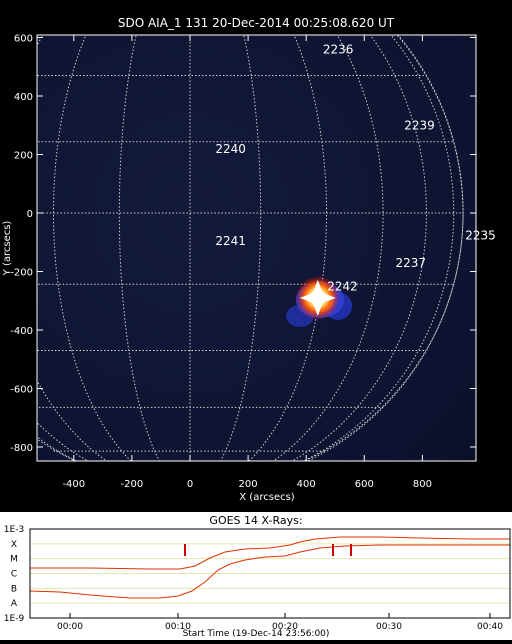 This screenshot has width=512, height=644. I want to click on goes-y-label: B, so click(14, 589).